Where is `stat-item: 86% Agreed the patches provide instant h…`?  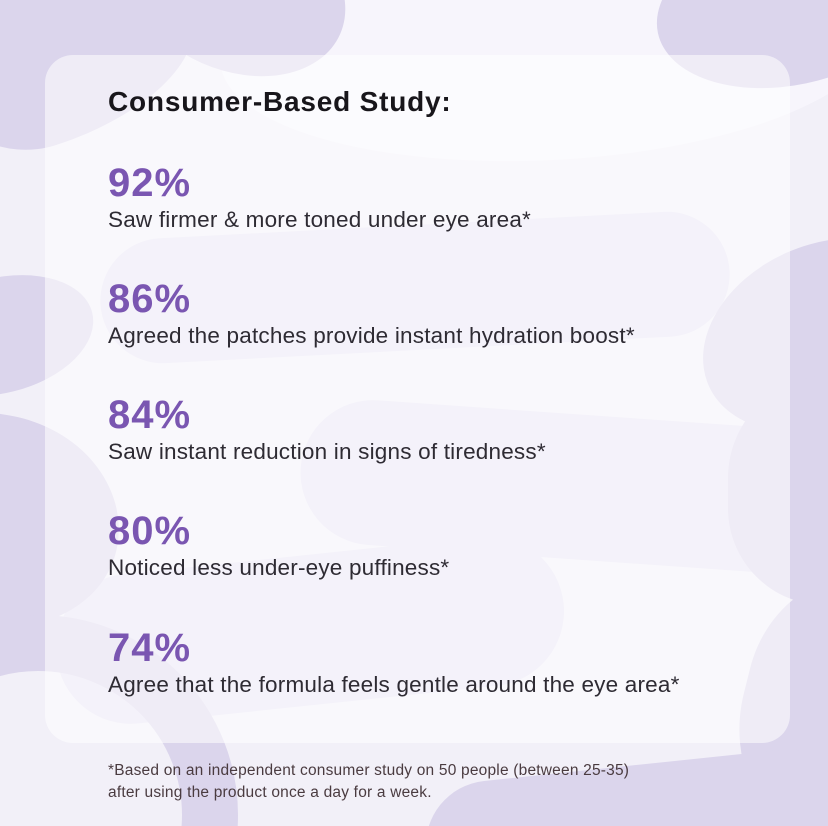
stat-item: 86% Agreed the patches provide instant h… is located at coordinates (429, 314).